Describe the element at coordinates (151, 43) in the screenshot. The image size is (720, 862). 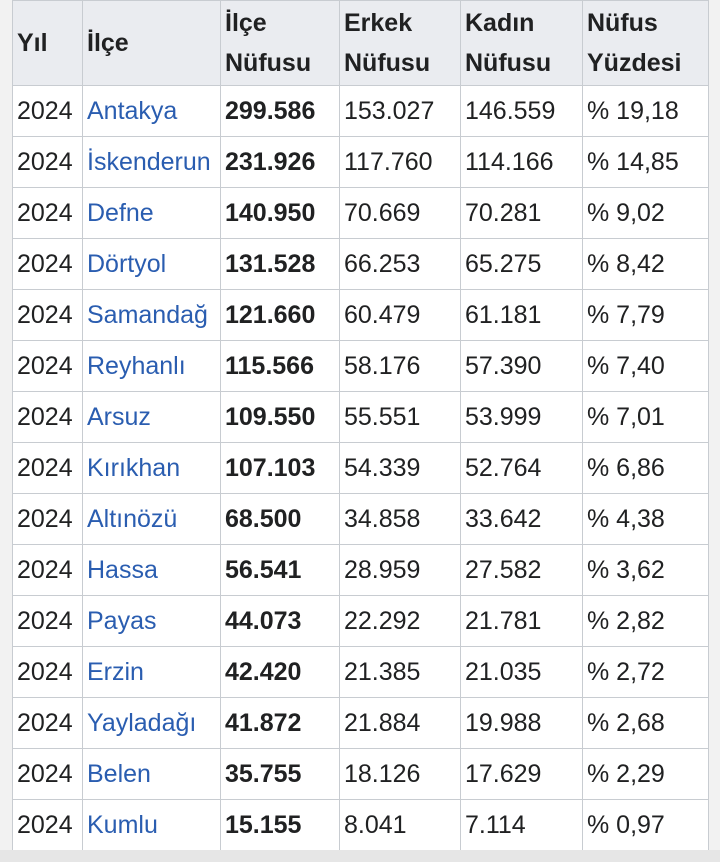
I see `header-district: İlçe` at that location.